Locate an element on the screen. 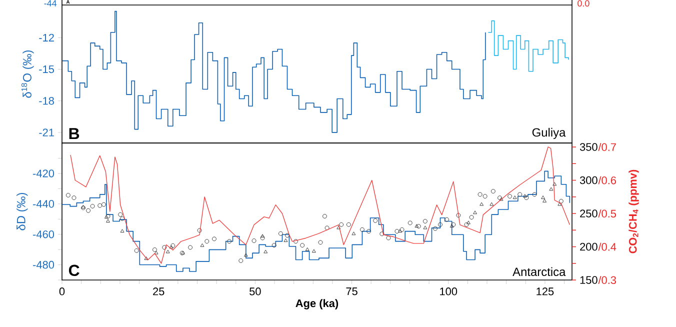 The image size is (676, 327). y-tick-label: -420 is located at coordinates (43, 174).